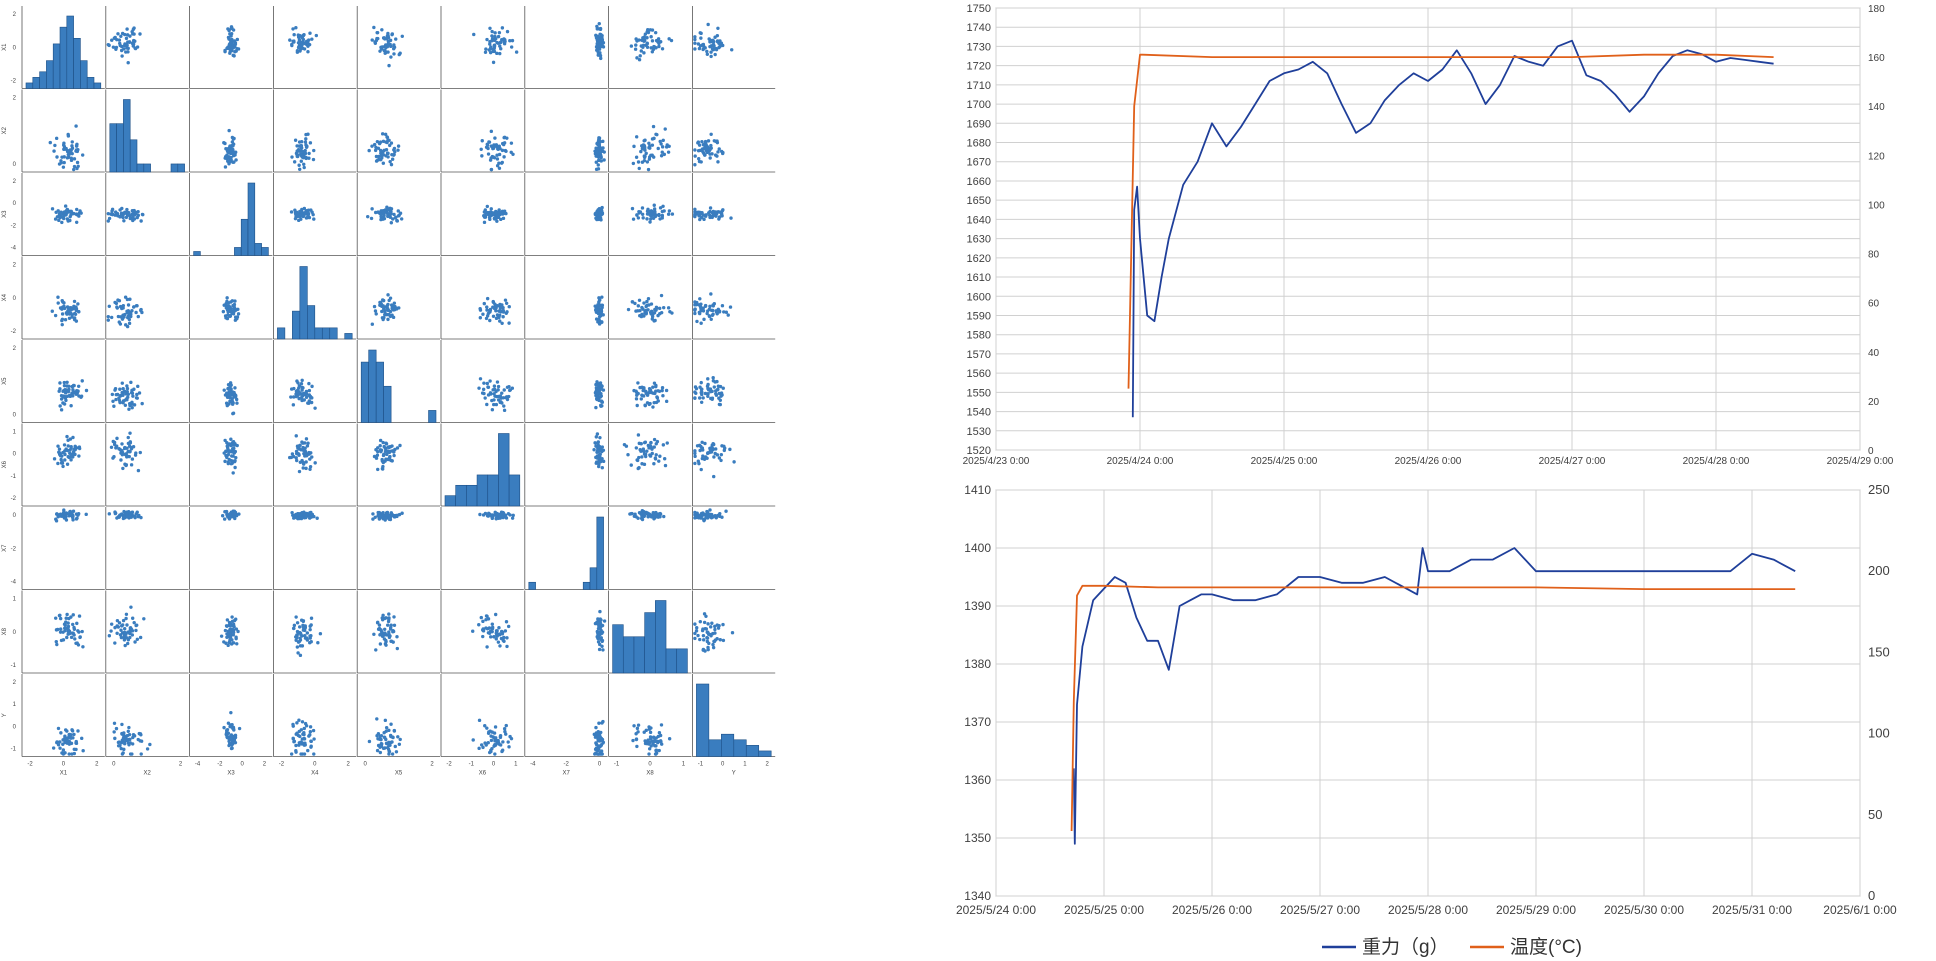  What do you see at coordinates (979, 355) in the screenshot?
I see `left-axis-tick-label: 1570` at bounding box center [979, 355].